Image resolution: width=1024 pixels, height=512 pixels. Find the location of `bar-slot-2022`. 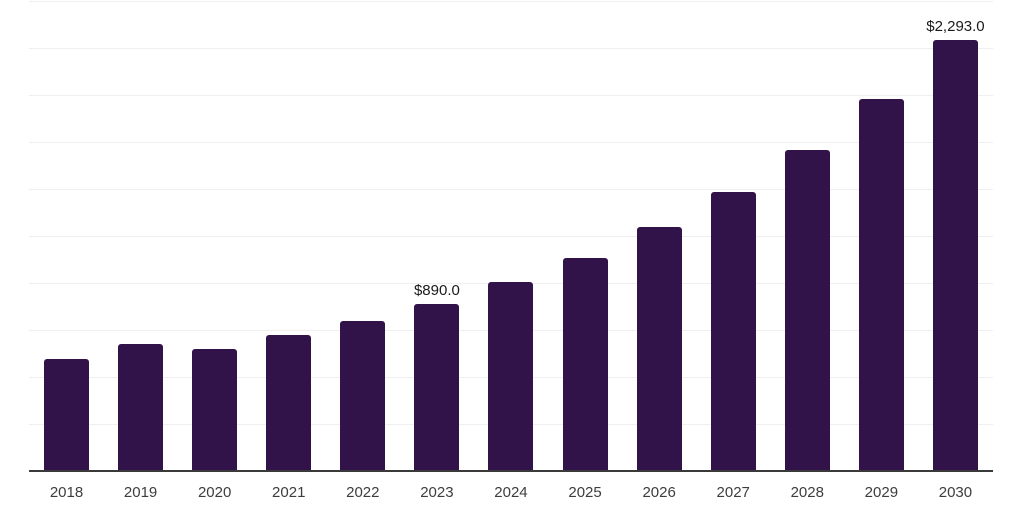

bar-slot-2022 is located at coordinates (363, 236).